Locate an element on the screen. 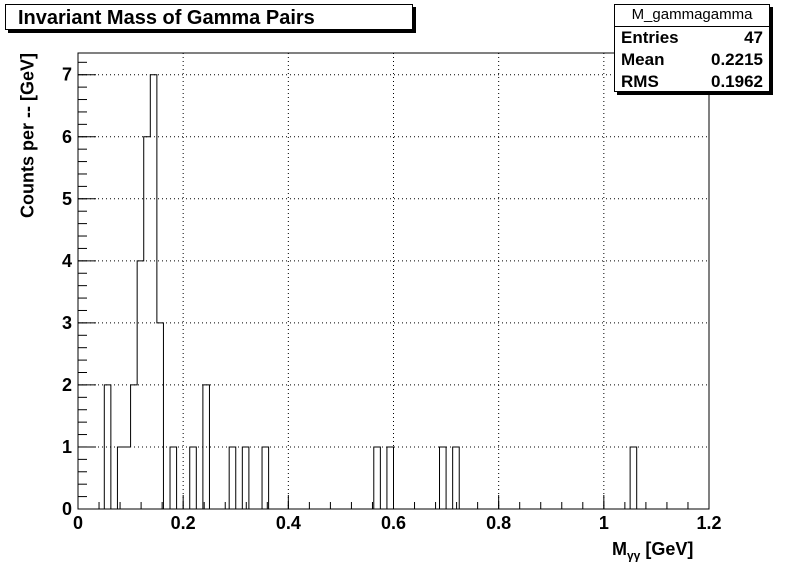  y-tick-label: 2 is located at coordinates (67, 385).